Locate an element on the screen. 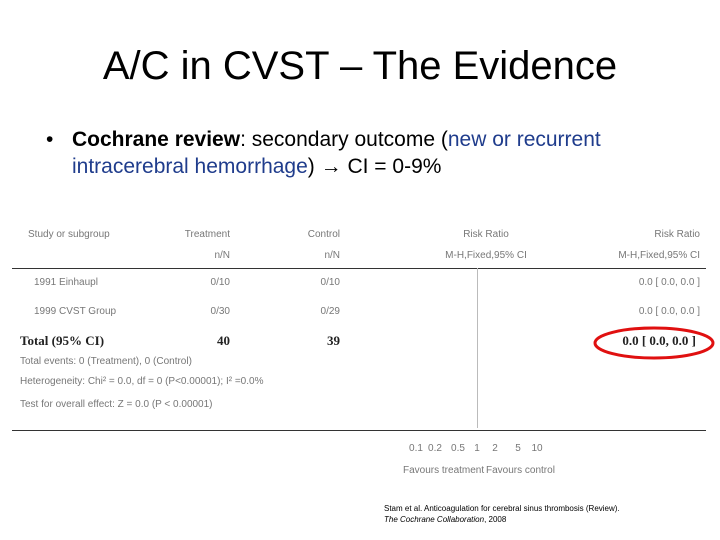  header-risk-ratio-right: Risk Ratio is located at coordinates (677, 234).